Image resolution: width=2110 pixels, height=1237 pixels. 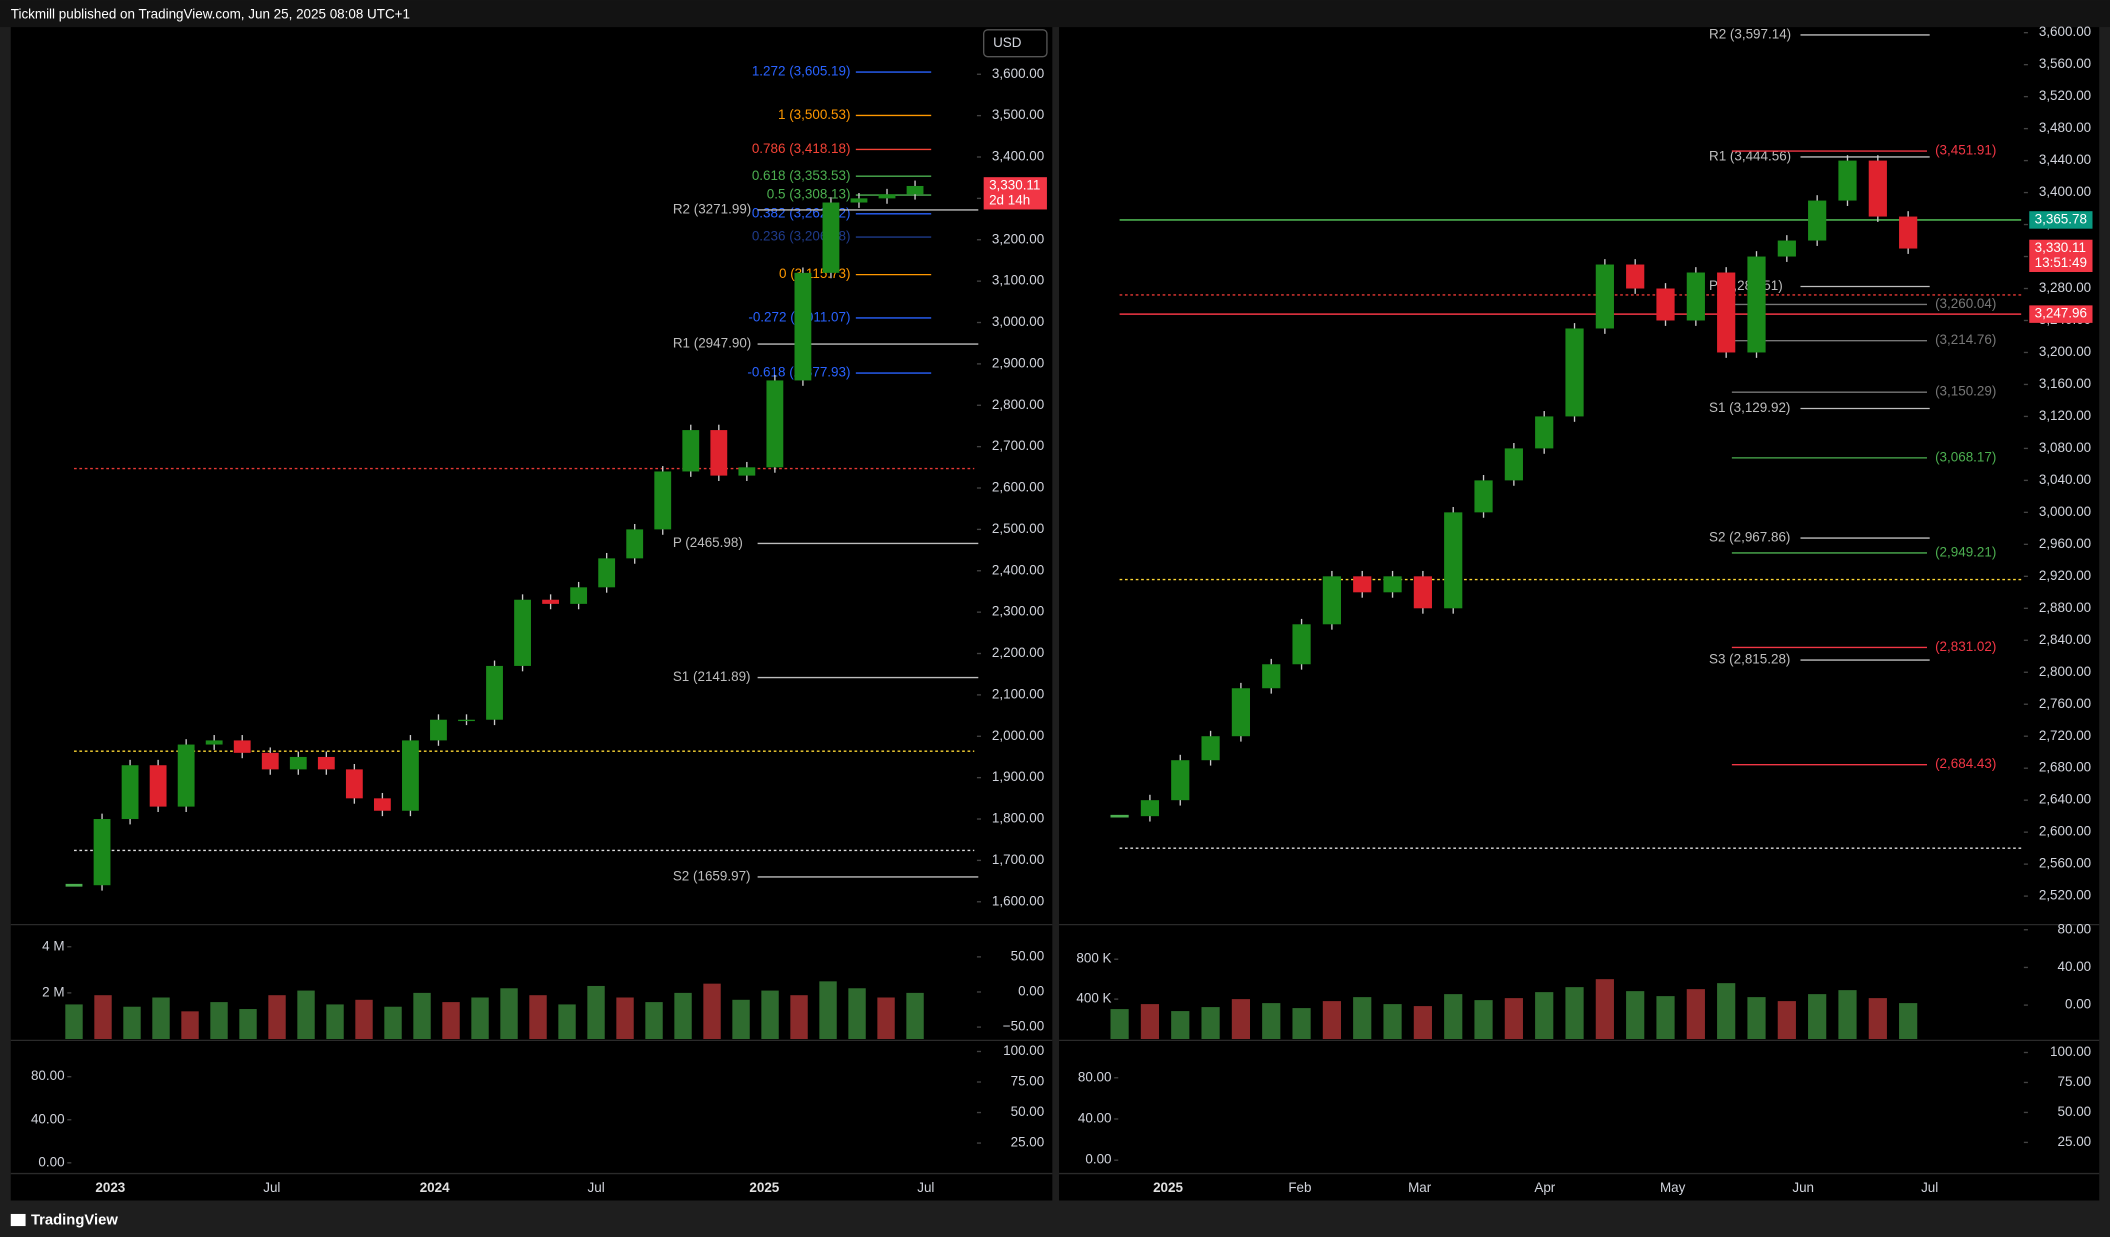 I want to click on currency-button, so click(x=1015, y=43).